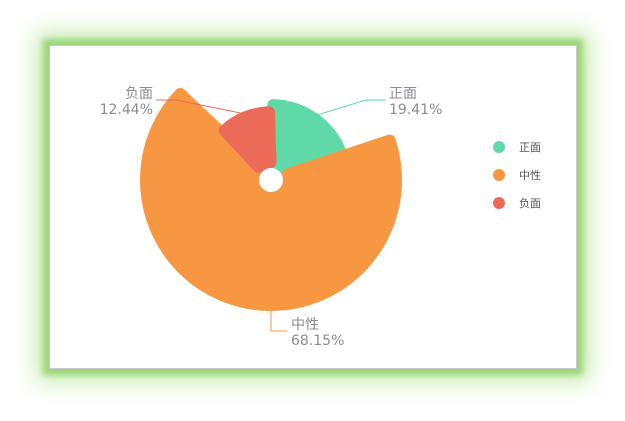  What do you see at coordinates (351, 107) in the screenshot?
I see `leader-line-positive` at bounding box center [351, 107].